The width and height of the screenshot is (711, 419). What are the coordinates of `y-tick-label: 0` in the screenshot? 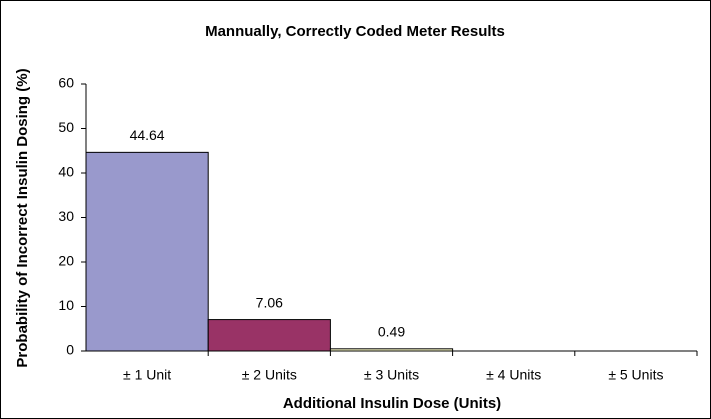 It's located at (70, 350).